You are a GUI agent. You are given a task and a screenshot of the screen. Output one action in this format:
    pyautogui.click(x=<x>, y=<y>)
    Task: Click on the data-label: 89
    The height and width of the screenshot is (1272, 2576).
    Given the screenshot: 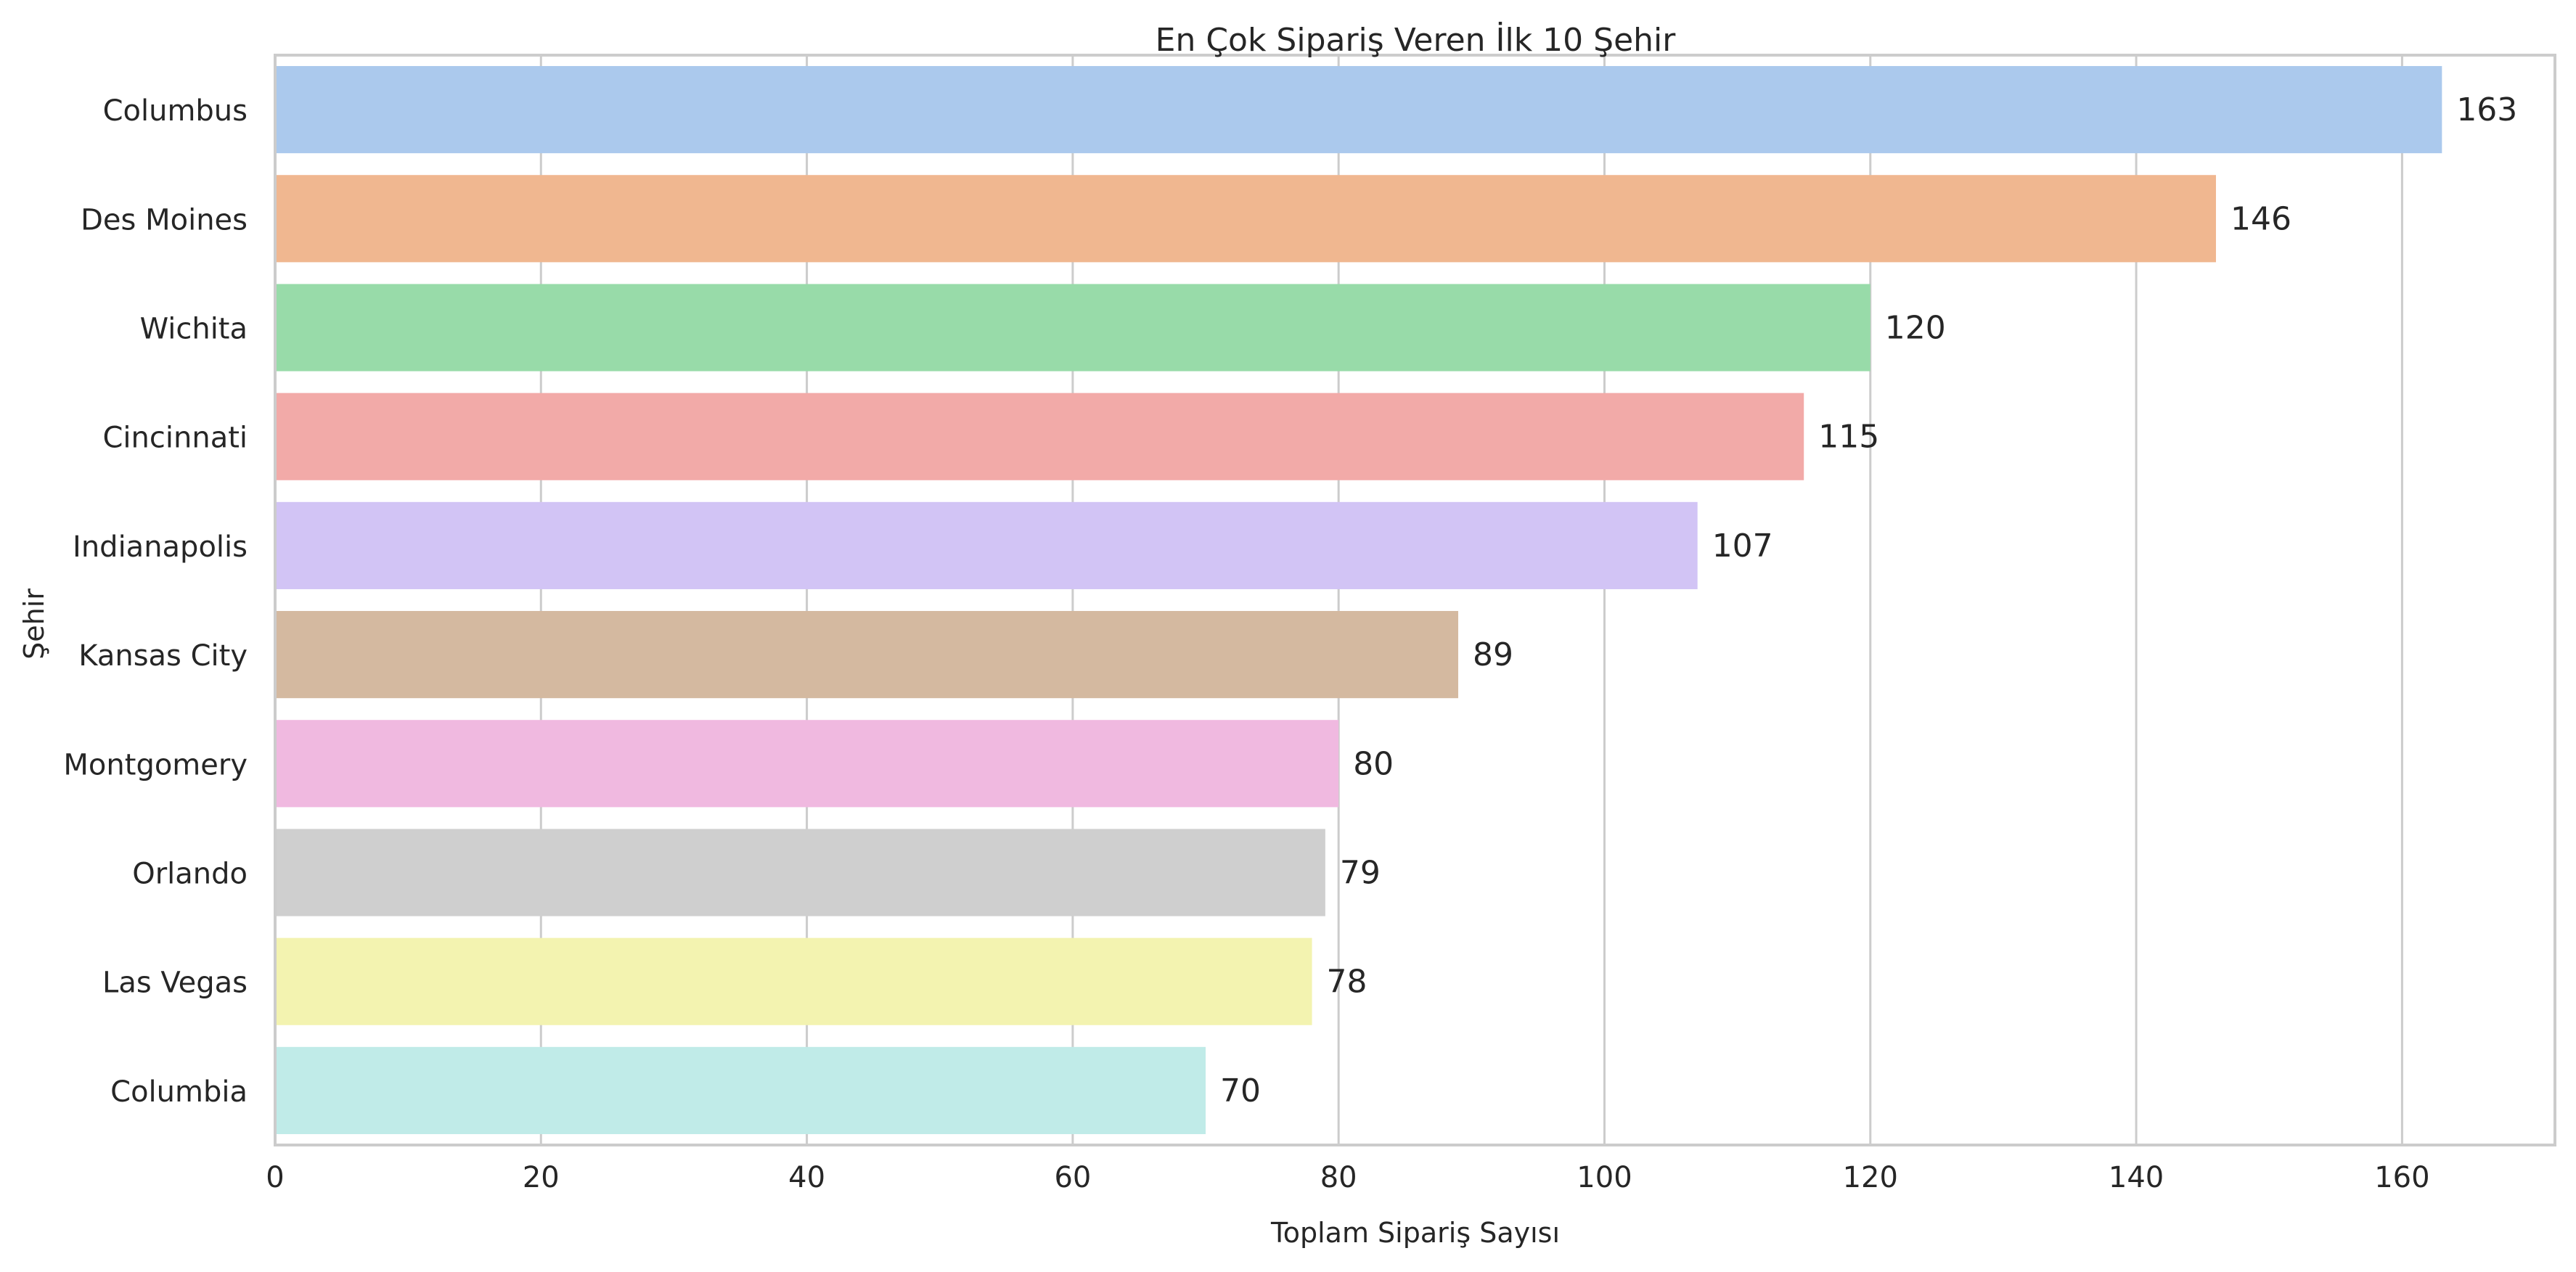 What is the action you would take?
    pyautogui.click(x=1493, y=655)
    